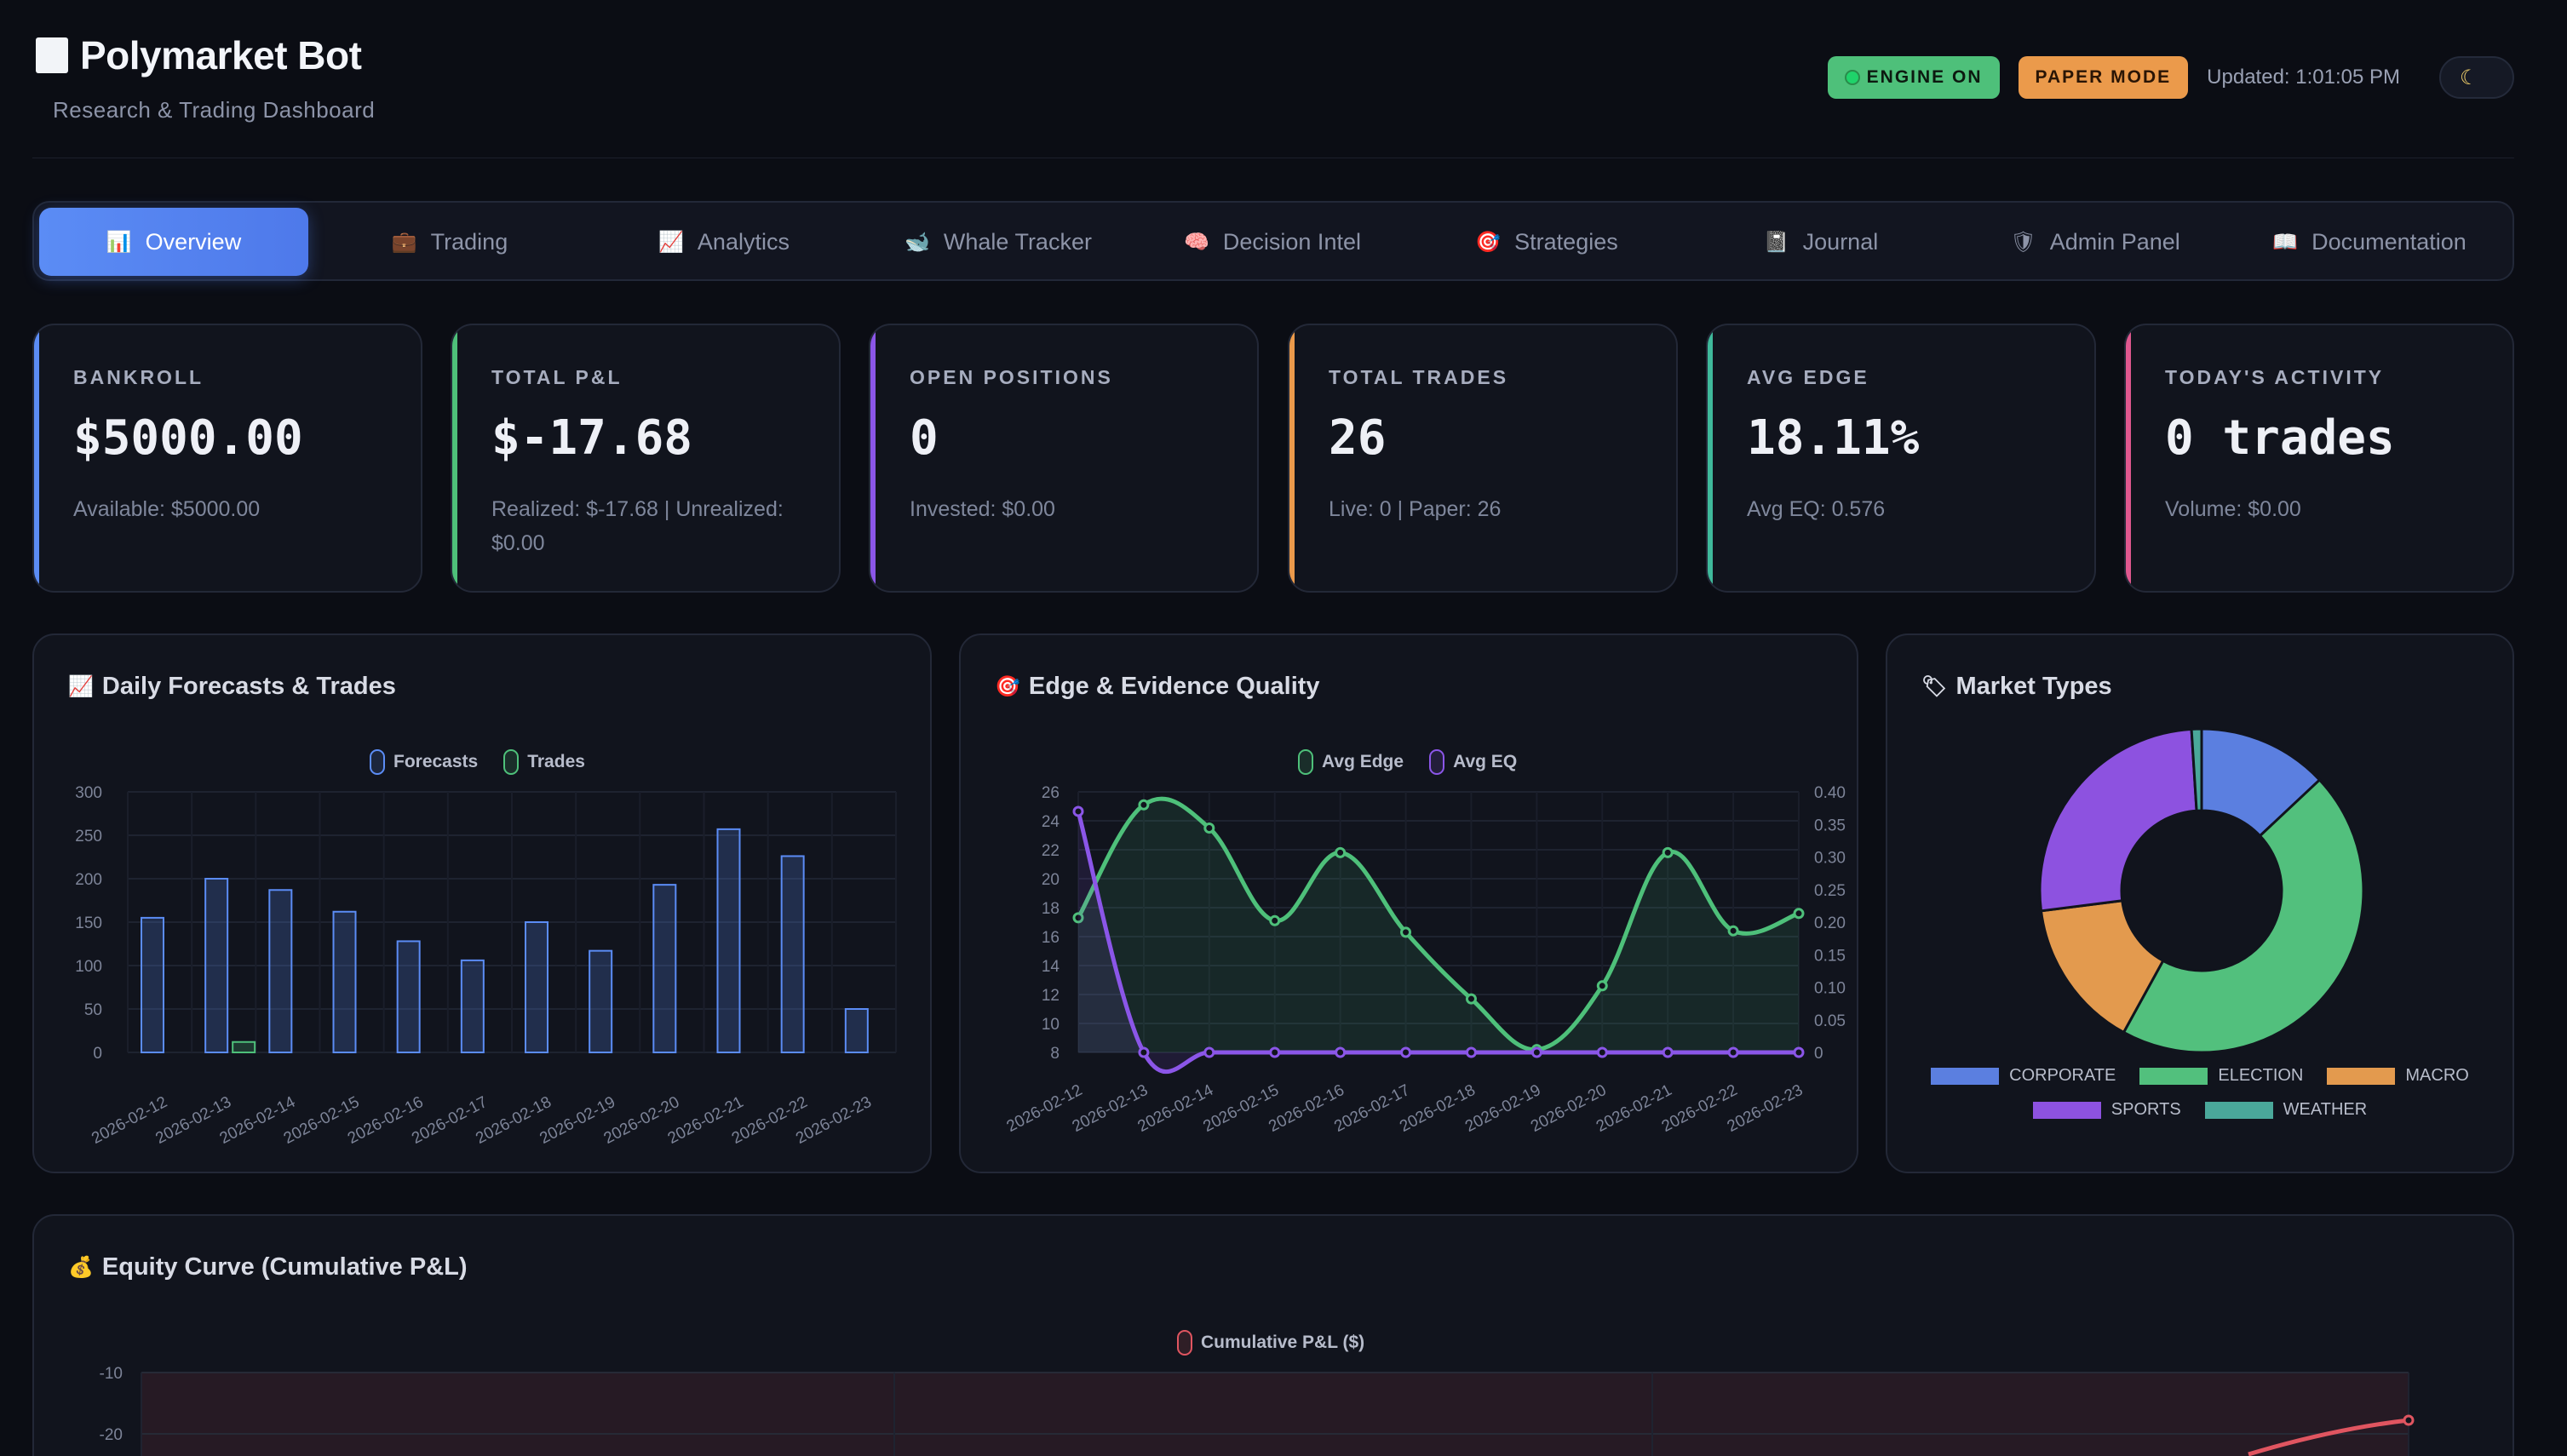  What do you see at coordinates (436, 761) in the screenshot?
I see `legend-forecasts-label: Forecasts` at bounding box center [436, 761].